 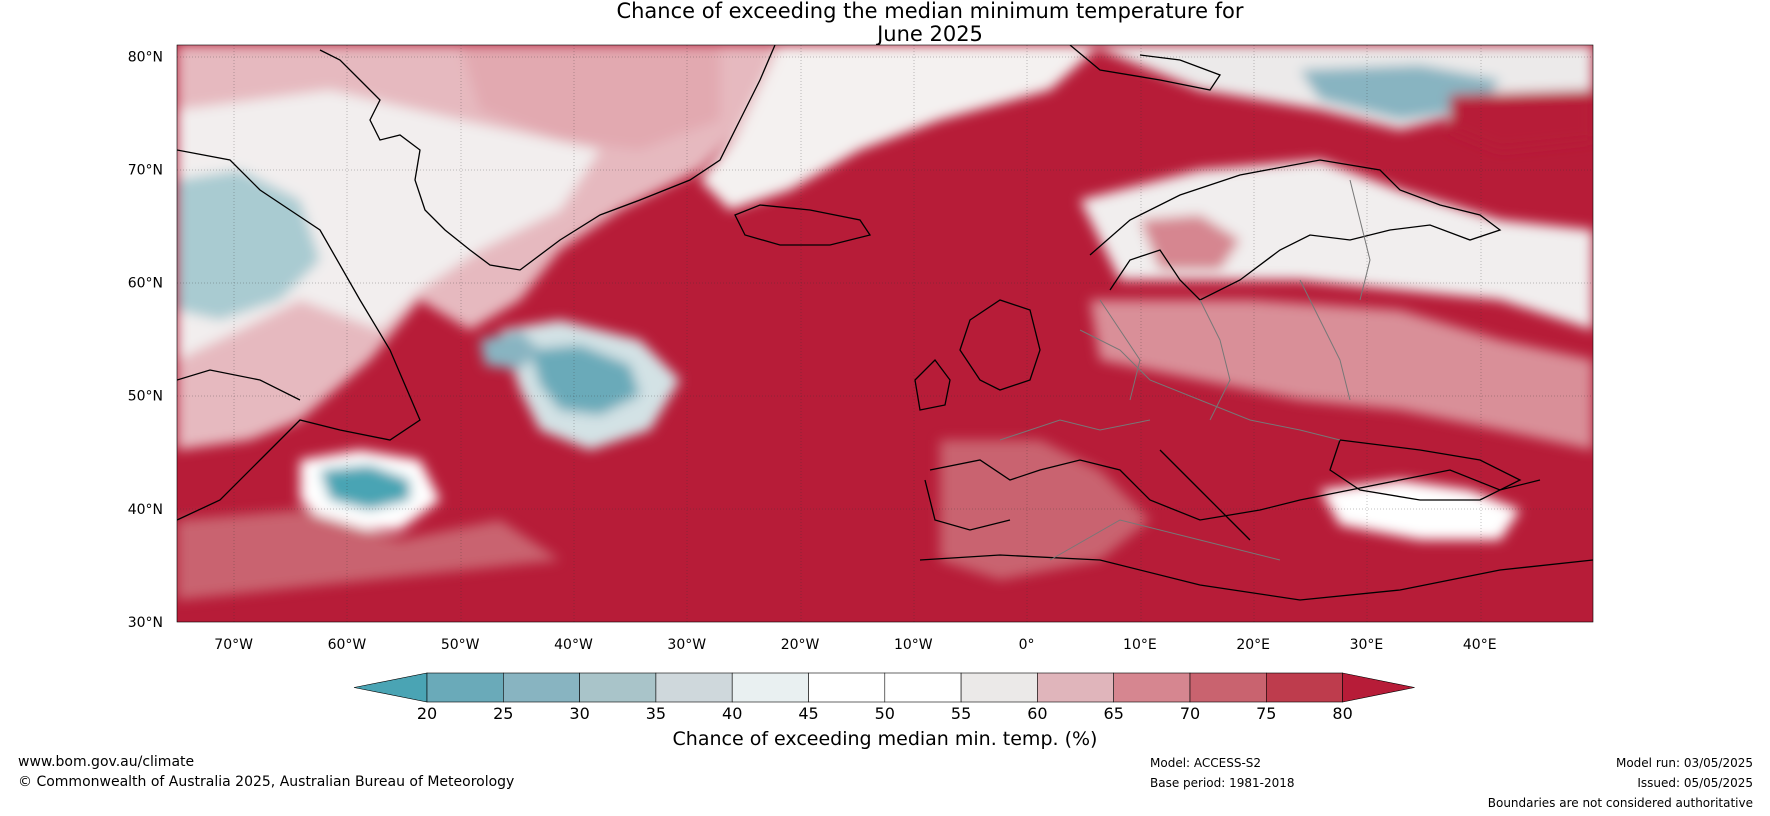 What do you see at coordinates (1367, 645) in the screenshot?
I see `longitude-label: 30°E` at bounding box center [1367, 645].